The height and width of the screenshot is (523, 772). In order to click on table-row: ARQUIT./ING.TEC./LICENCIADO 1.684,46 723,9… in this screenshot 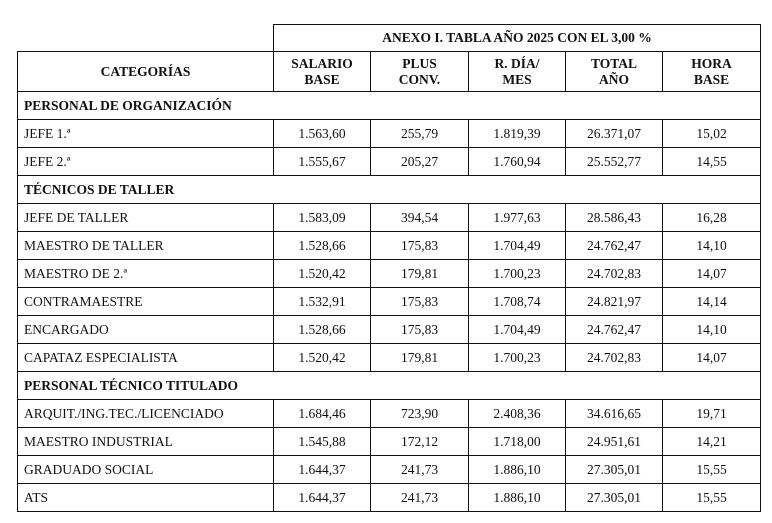, I will do `click(389, 413)`.